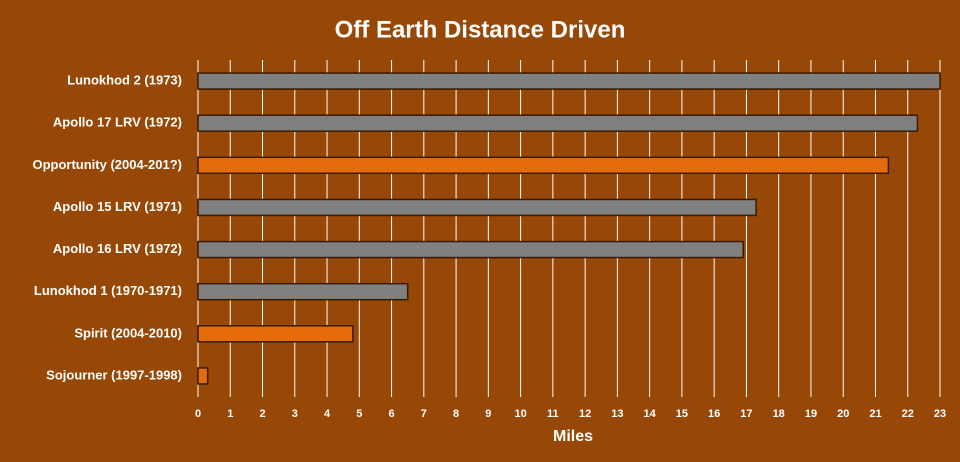 The image size is (960, 462). Describe the element at coordinates (480, 29) in the screenshot. I see `chart-title: Off Earth Distance Driven` at that location.